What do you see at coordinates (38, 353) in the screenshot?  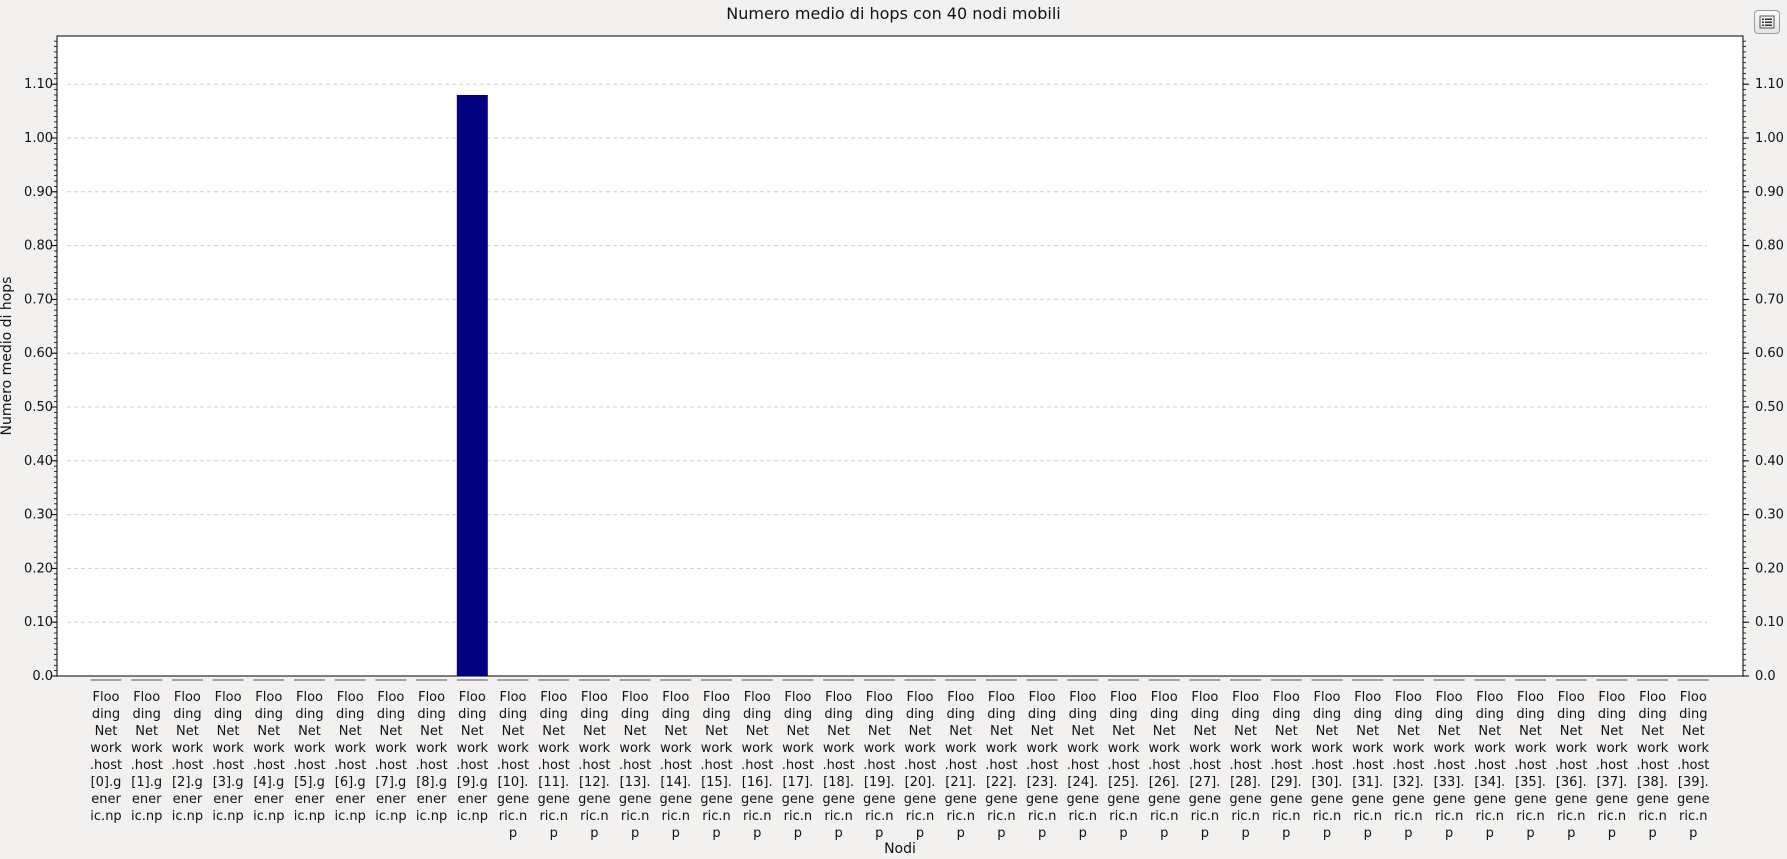 I see `left-tick-label: 0.60` at bounding box center [38, 353].